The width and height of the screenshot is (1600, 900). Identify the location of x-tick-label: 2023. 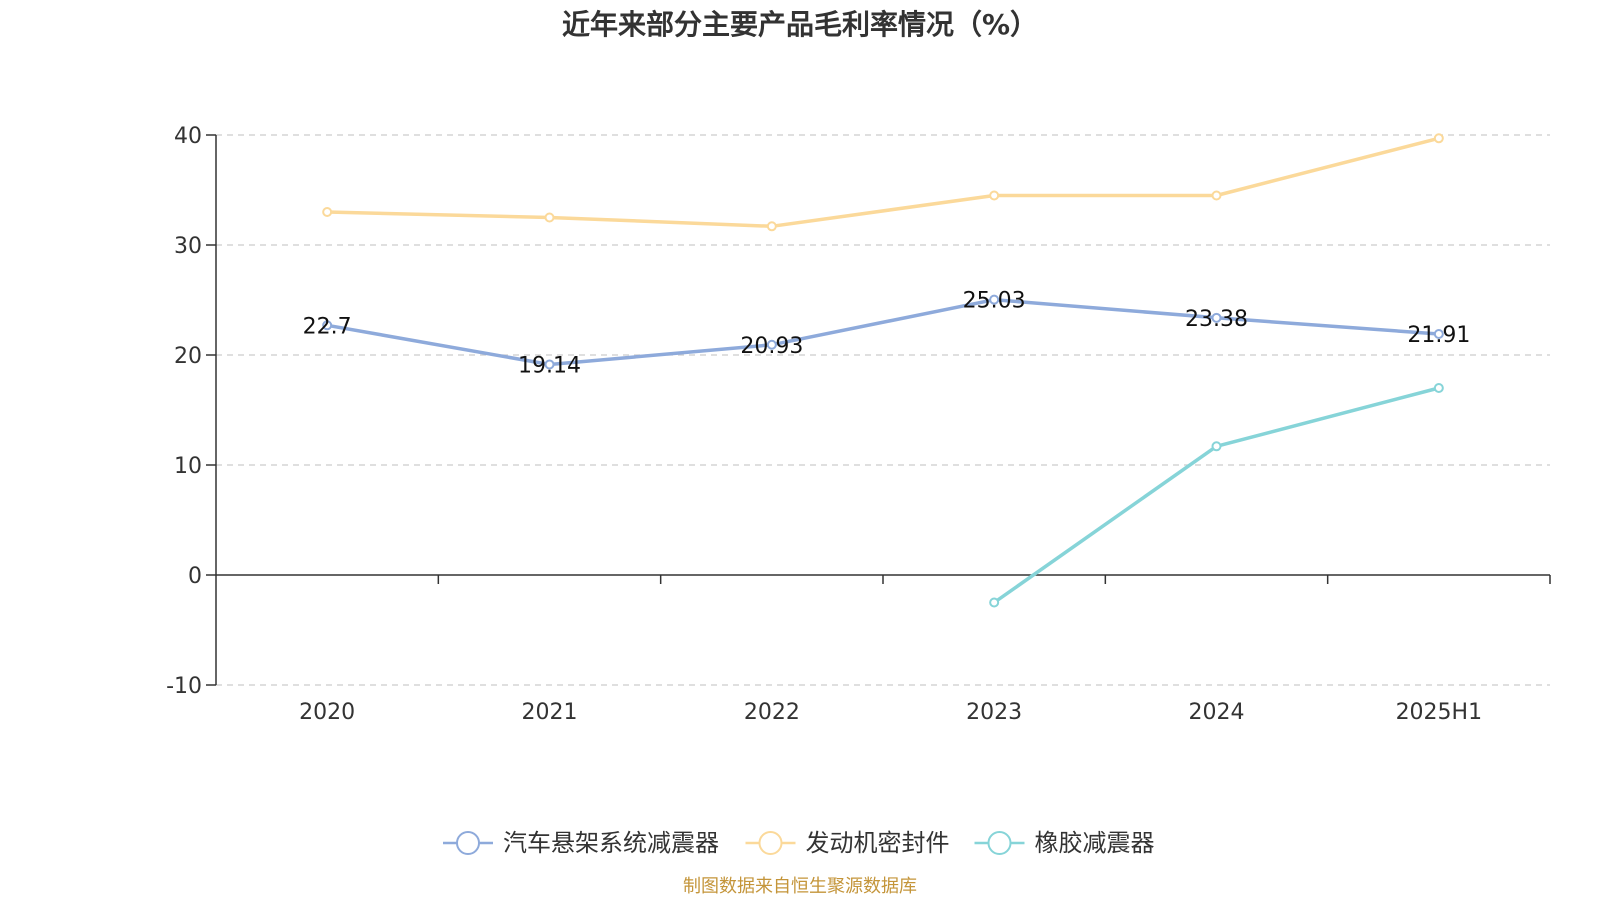
(994, 712).